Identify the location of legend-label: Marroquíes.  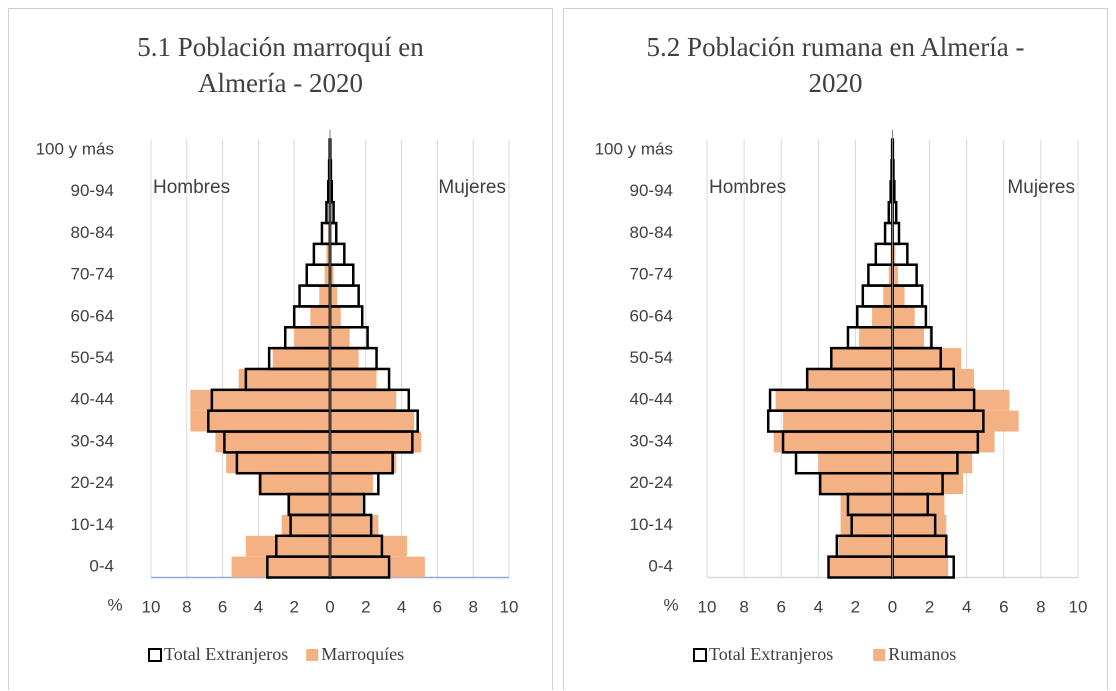
(362, 654).